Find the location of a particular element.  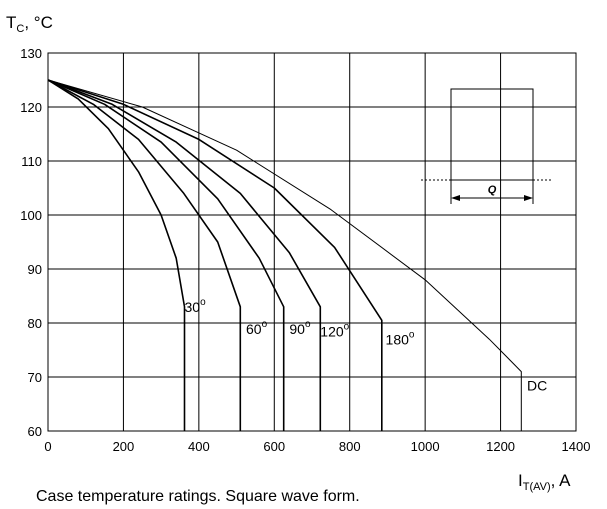

inset-diagram: Q is located at coordinates (487, 146).